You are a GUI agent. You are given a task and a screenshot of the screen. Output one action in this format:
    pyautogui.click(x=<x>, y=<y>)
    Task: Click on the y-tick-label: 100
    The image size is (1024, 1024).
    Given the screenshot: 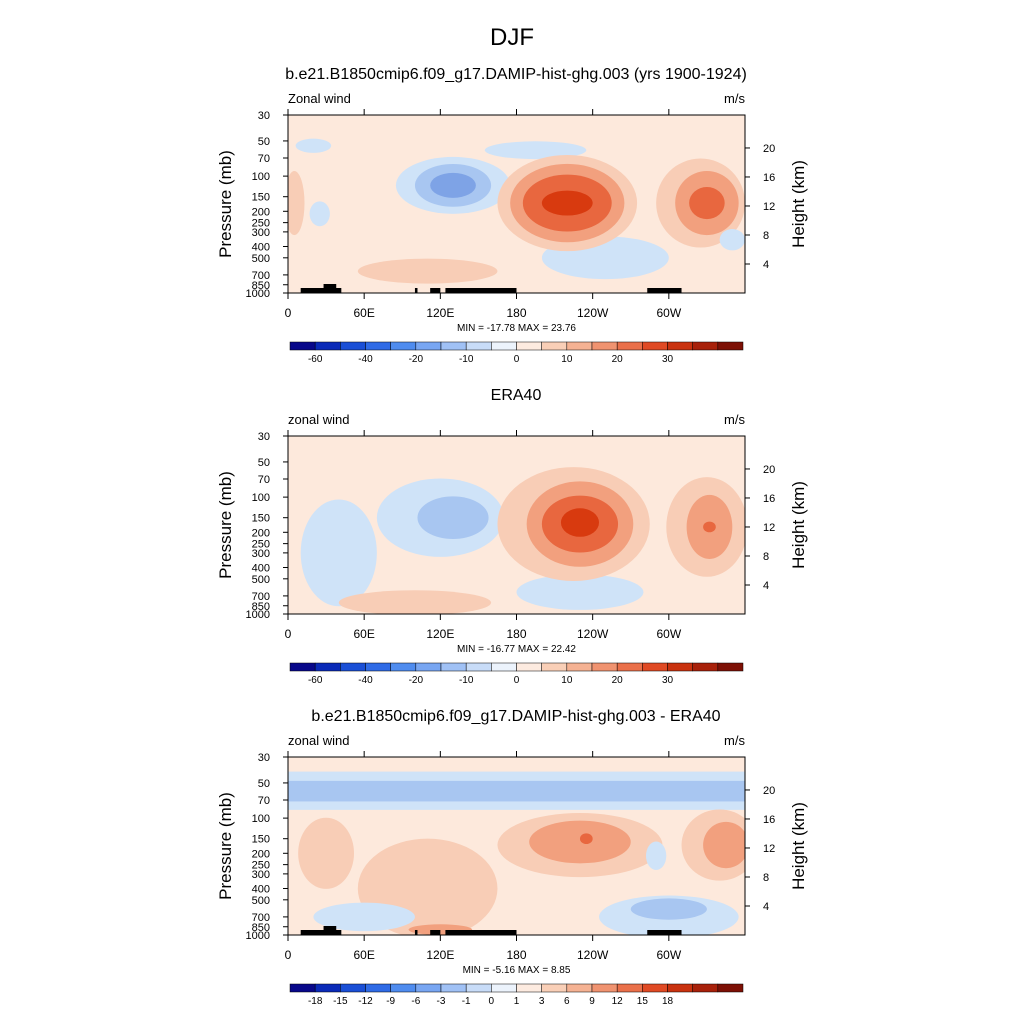 What is the action you would take?
    pyautogui.click(x=261, y=819)
    